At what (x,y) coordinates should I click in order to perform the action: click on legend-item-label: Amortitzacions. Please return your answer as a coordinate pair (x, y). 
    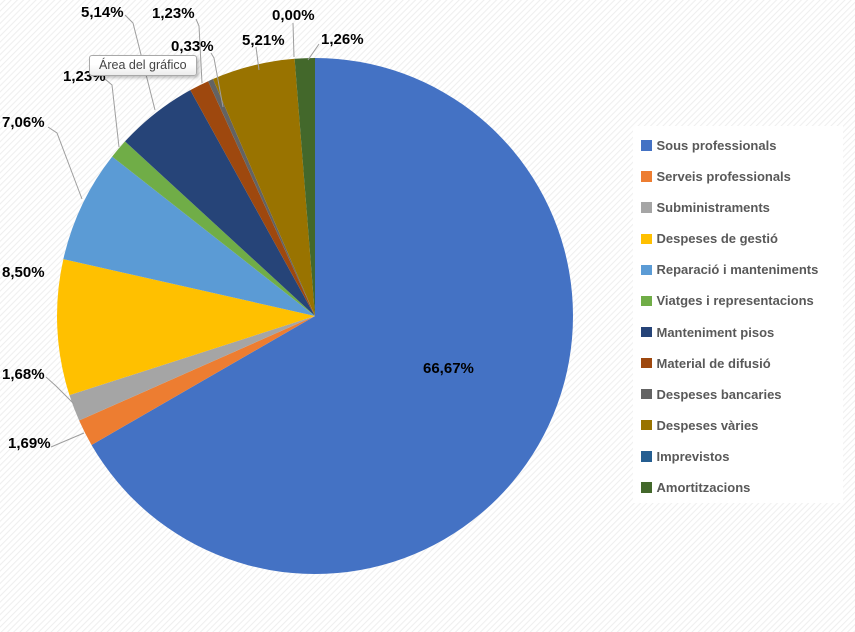
    Looking at the image, I should click on (703, 487).